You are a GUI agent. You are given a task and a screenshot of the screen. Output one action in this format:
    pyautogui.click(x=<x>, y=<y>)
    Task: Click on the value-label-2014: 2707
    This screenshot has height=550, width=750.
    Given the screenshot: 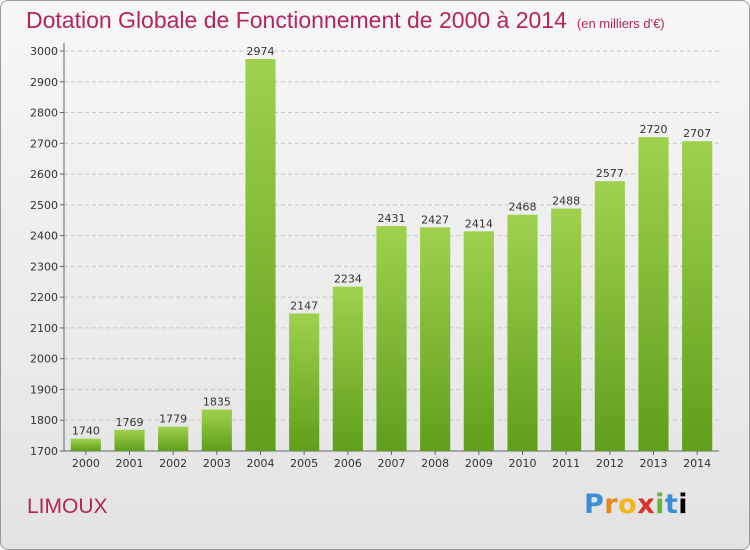 What is the action you would take?
    pyautogui.click(x=697, y=133)
    